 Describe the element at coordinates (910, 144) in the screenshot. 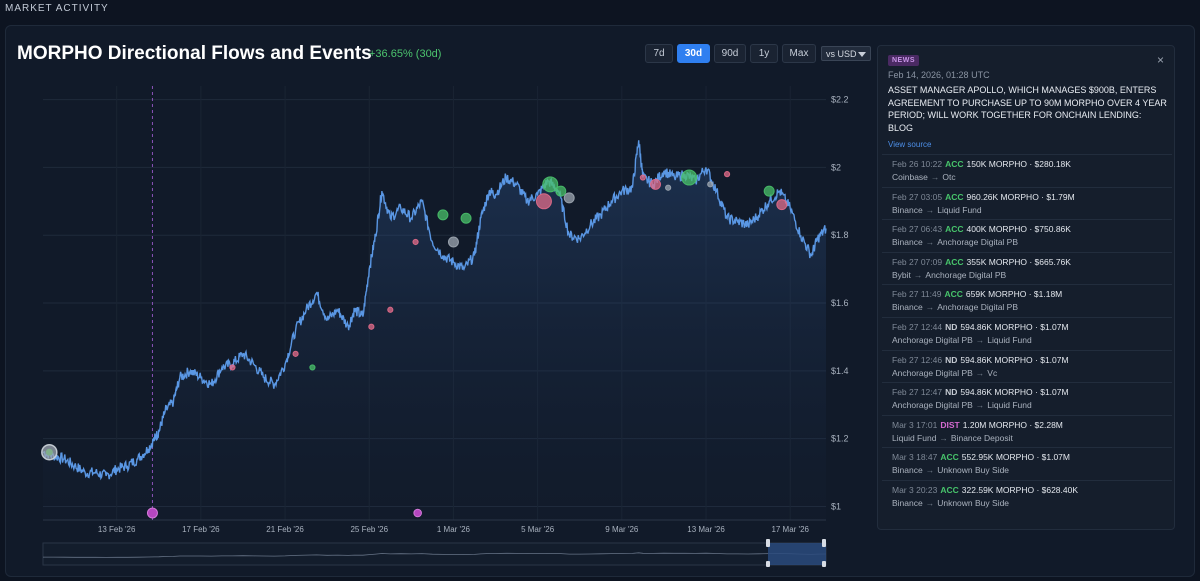

I see `view-source-link: View source` at that location.